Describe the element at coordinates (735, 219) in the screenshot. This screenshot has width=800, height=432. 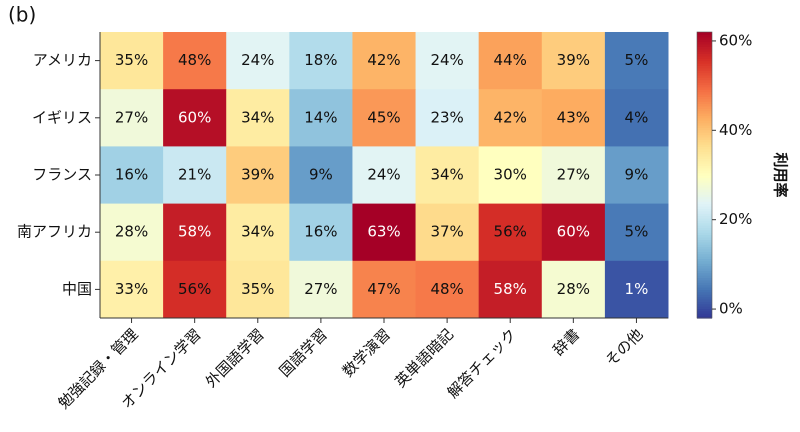
I see `colorbar-tick-label: 20%` at that location.